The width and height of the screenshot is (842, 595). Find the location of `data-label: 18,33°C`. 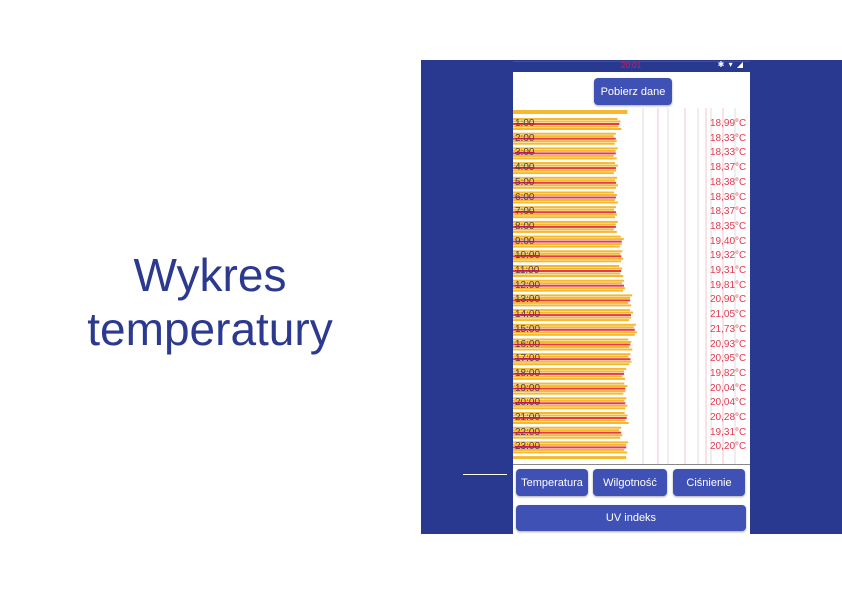

data-label: 18,33°C is located at coordinates (728, 153).